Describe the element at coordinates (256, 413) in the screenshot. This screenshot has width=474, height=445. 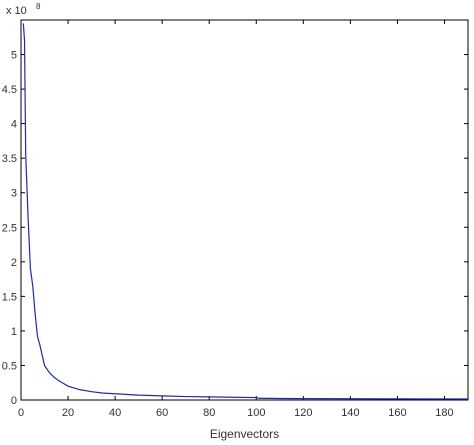
I see `x-tick-label: 100` at that location.